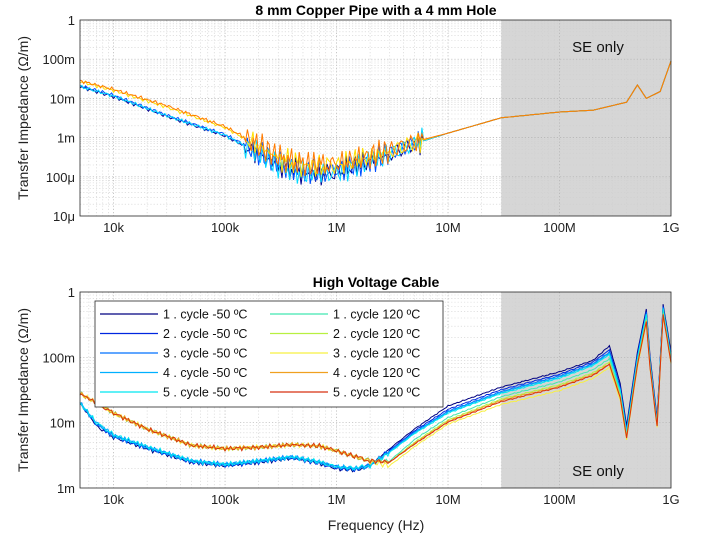 The width and height of the screenshot is (707, 541). I want to click on legend-box, so click(269, 354).